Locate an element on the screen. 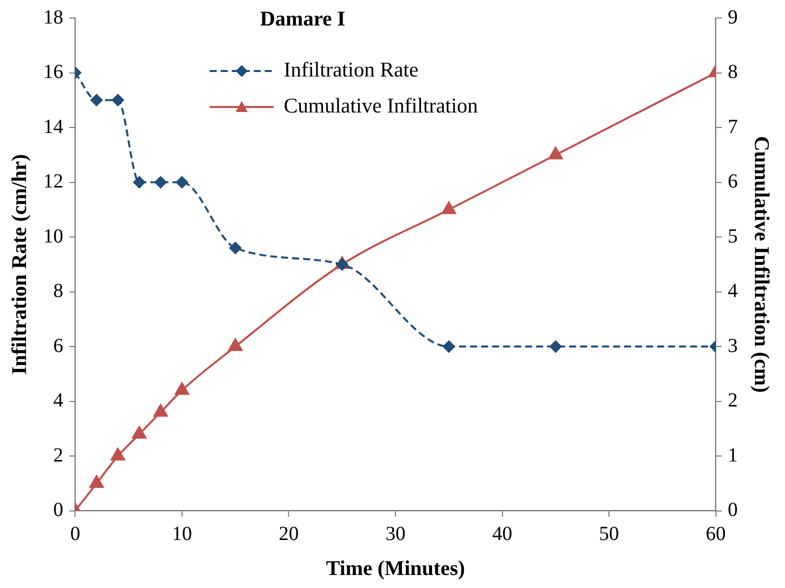 This screenshot has height=588, width=785. y-tick-label: 14 is located at coordinates (53, 127).